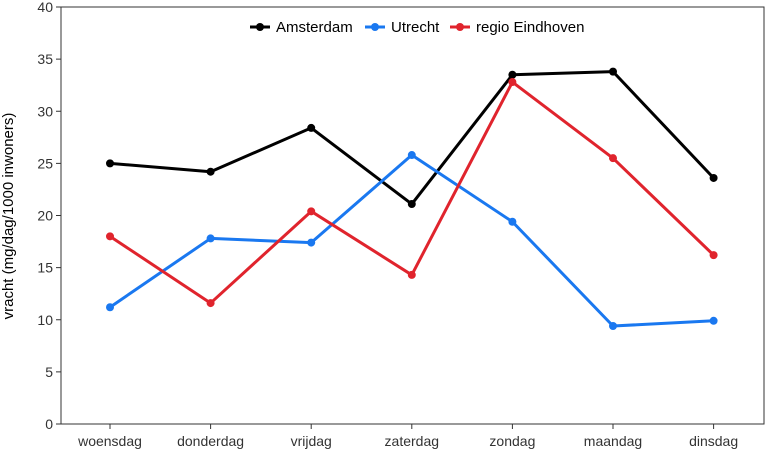 This screenshot has height=470, width=780. I want to click on legend-item: Amsterdam, so click(301, 27).